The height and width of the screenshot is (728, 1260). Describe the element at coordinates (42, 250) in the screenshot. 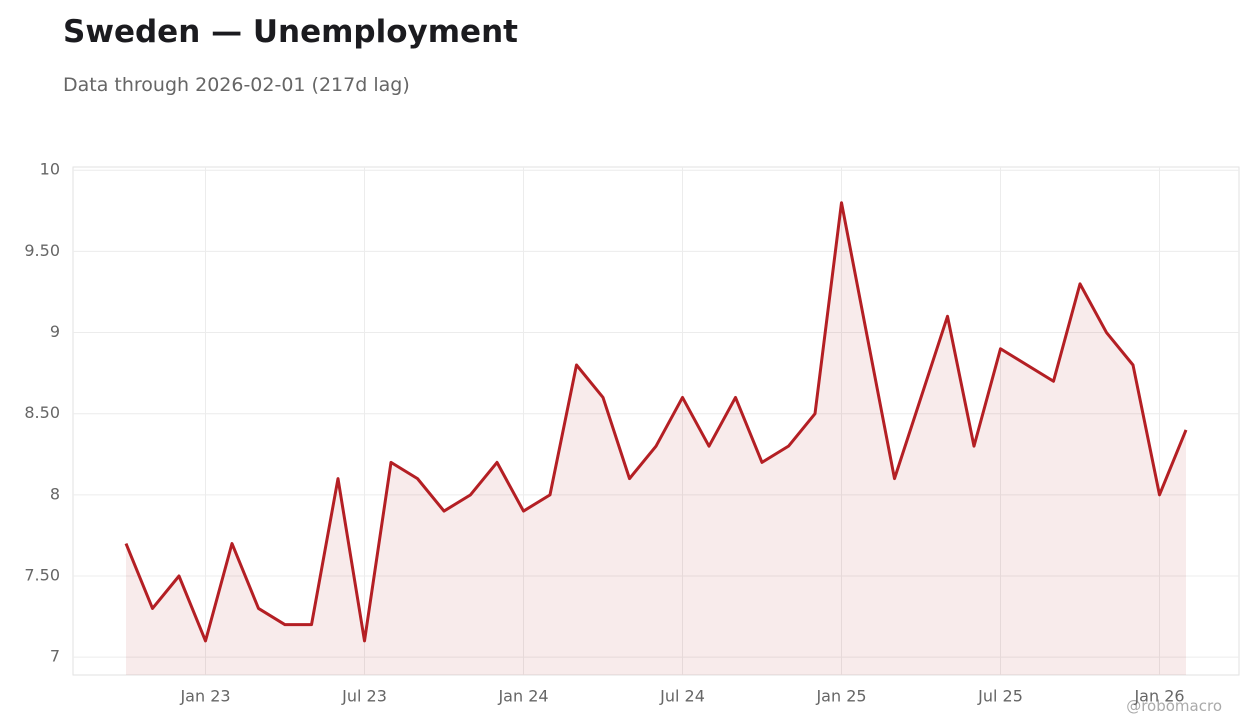

I see `y-tick-label: 9.50` at that location.